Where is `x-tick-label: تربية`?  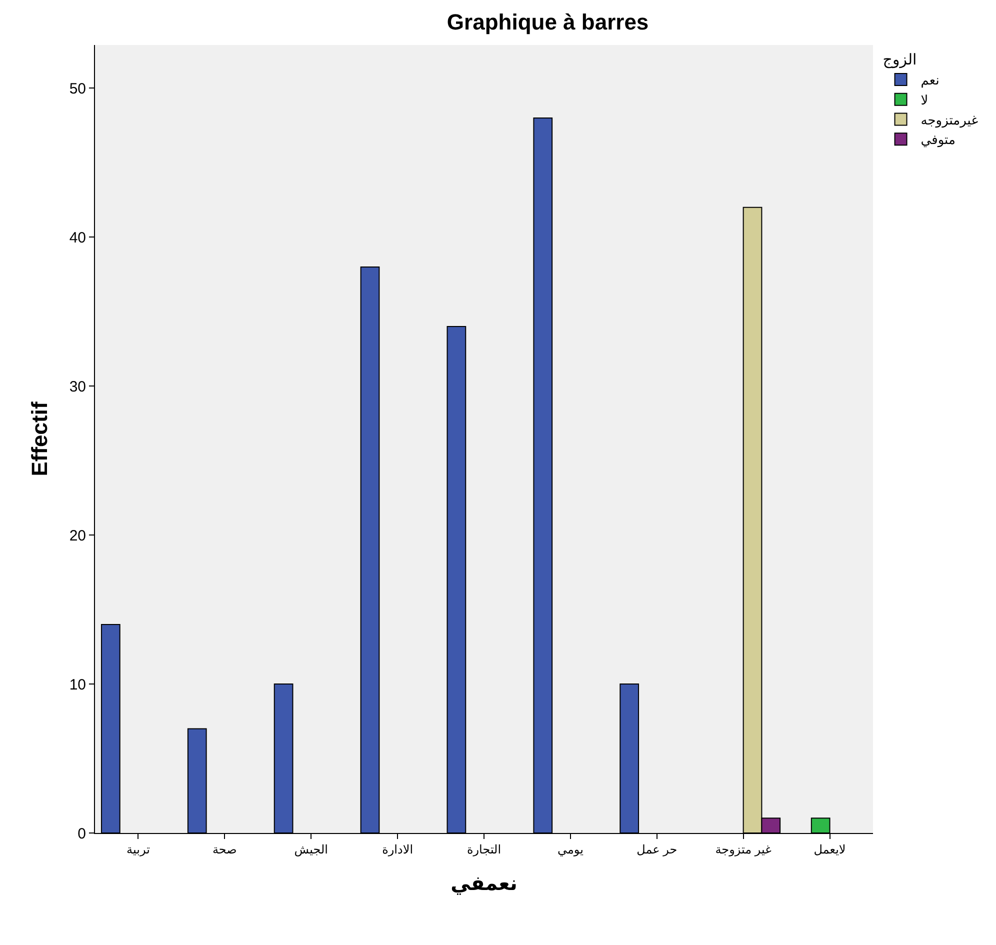
x-tick-label: تربية is located at coordinates (138, 849).